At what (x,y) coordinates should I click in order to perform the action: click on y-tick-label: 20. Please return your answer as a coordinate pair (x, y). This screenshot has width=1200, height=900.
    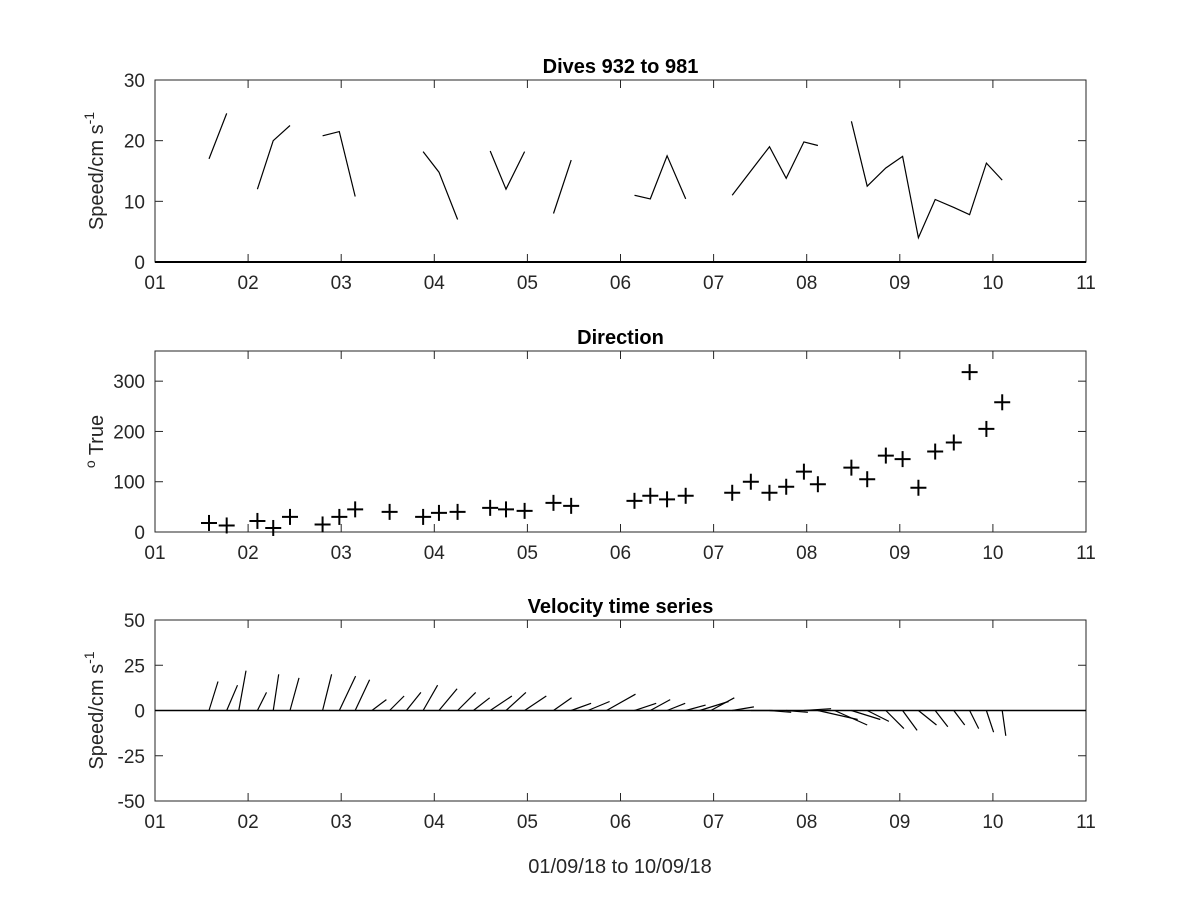
    Looking at the image, I should click on (134, 142).